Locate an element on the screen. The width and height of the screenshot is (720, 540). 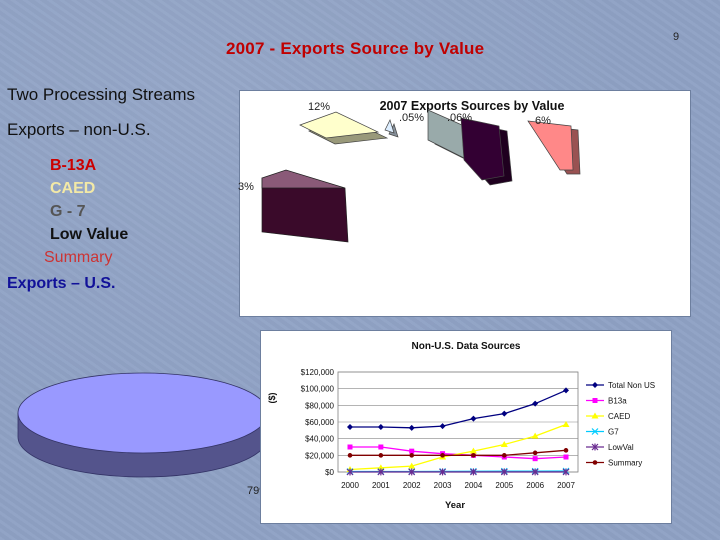
legend-label: Total Non US is located at coordinates (631, 385).